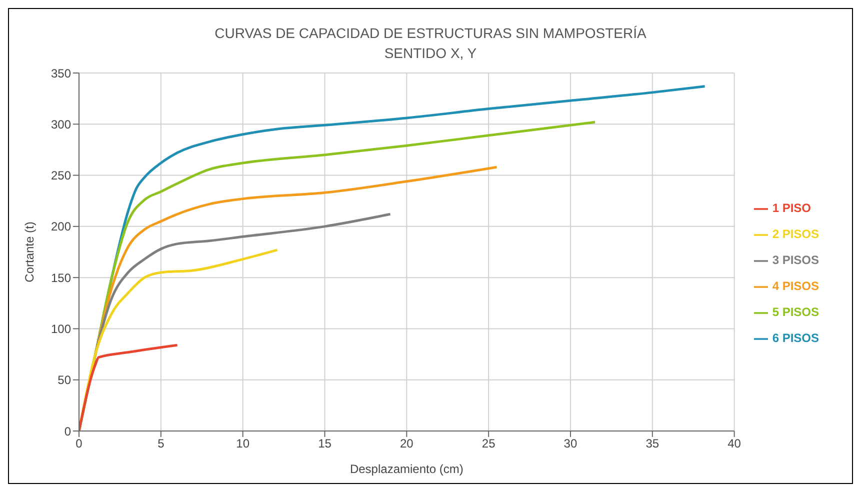 Image resolution: width=861 pixels, height=492 pixels. What do you see at coordinates (489, 443) in the screenshot?
I see `x-tick-label: 25` at bounding box center [489, 443].